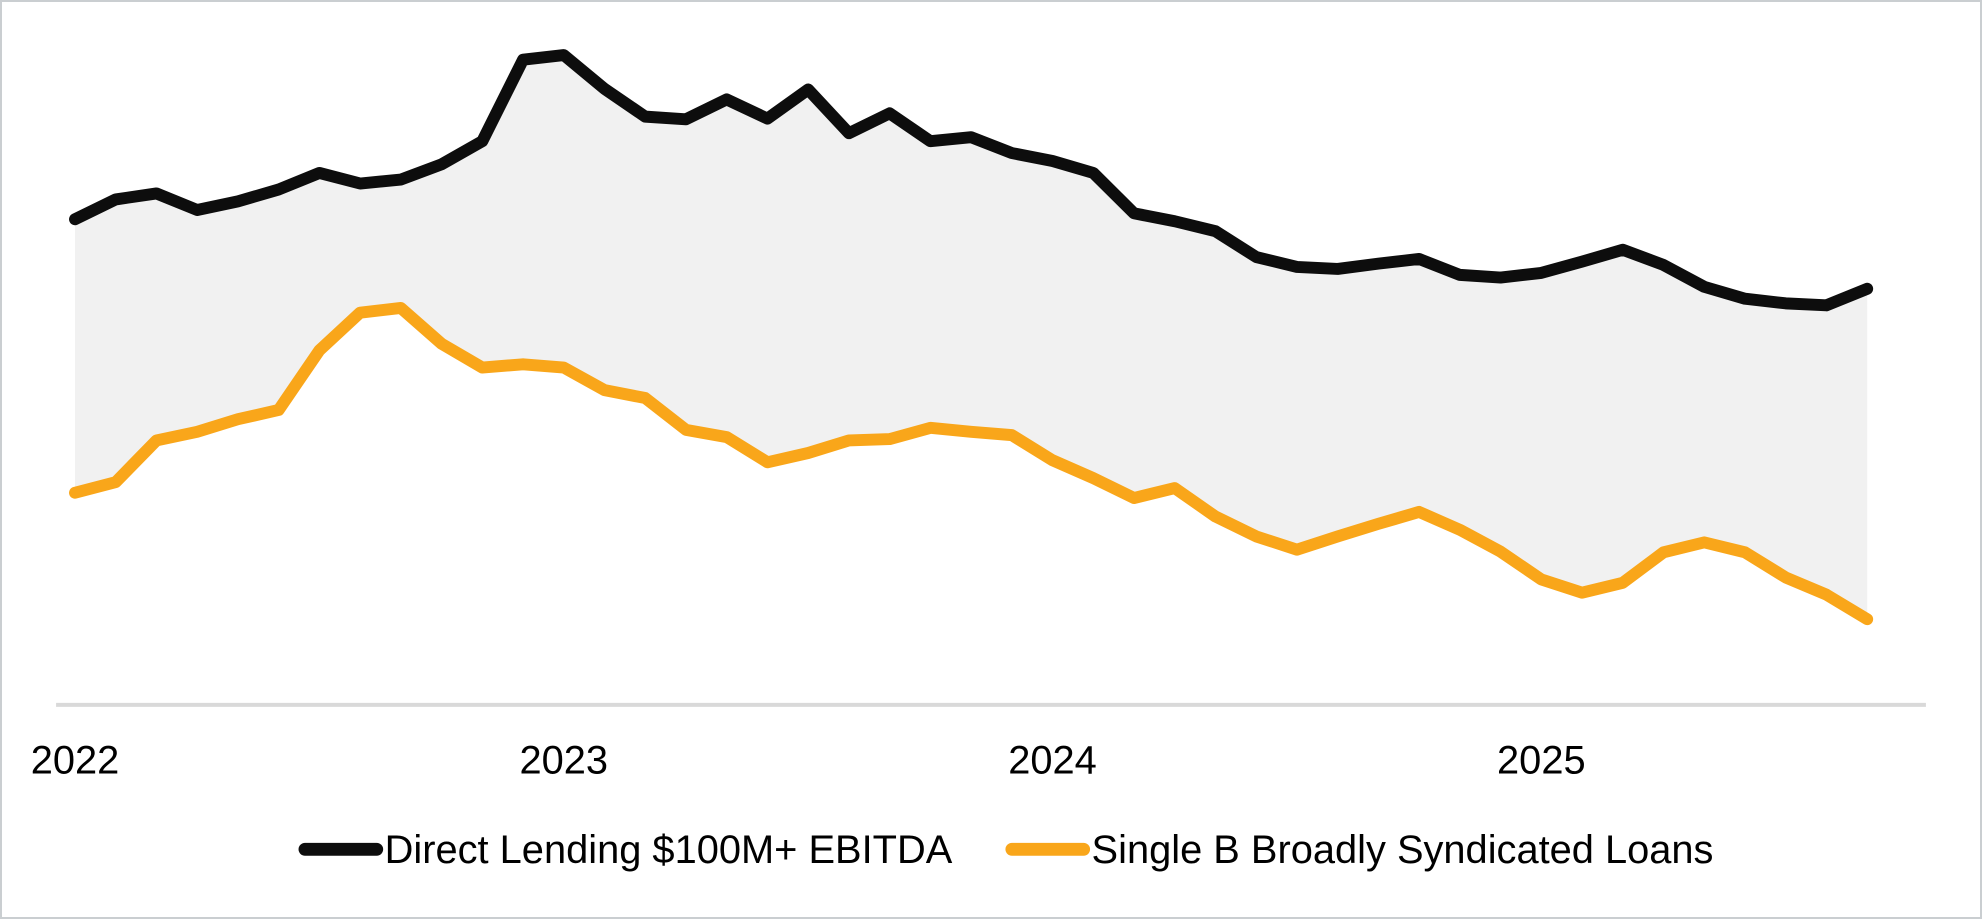 The image size is (1982, 919). What do you see at coordinates (1403, 850) in the screenshot?
I see `legend-label-single-b-bsl: Single B Broadly Syndicated Loans` at bounding box center [1403, 850].